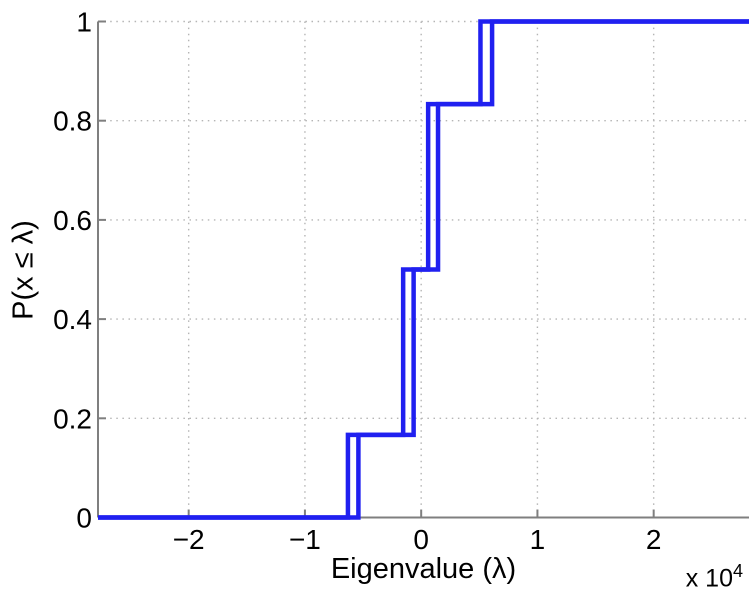  I want to click on x-axis-label: Eigenvalue (λ), so click(423, 569).